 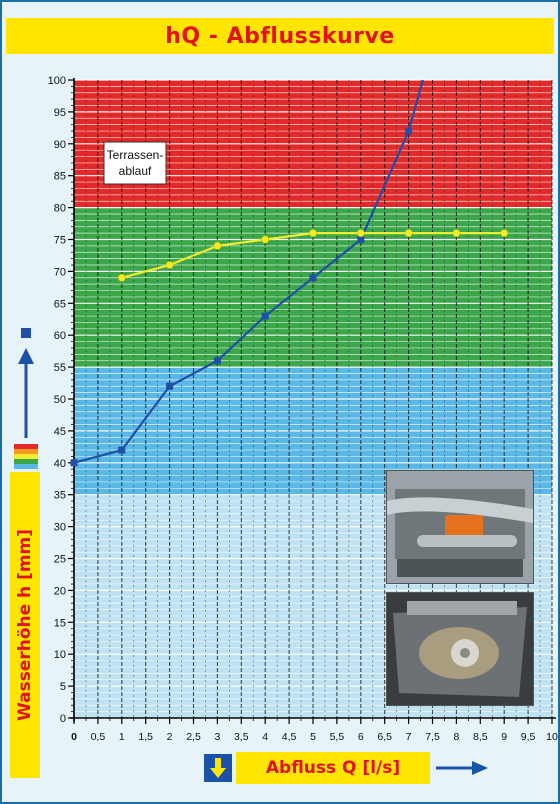 I want to click on x-tick-label: 4, so click(x=265, y=737).